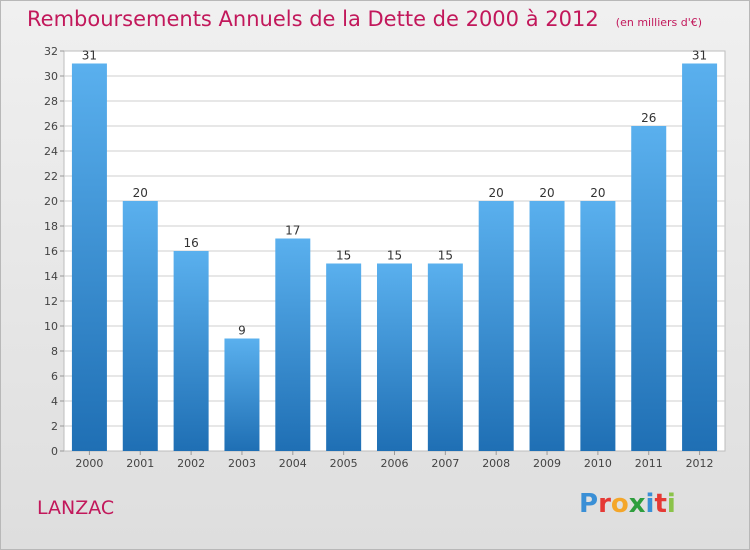 Image resolution: width=750 pixels, height=550 pixels. I want to click on x-tick-label: 2003, so click(242, 463).